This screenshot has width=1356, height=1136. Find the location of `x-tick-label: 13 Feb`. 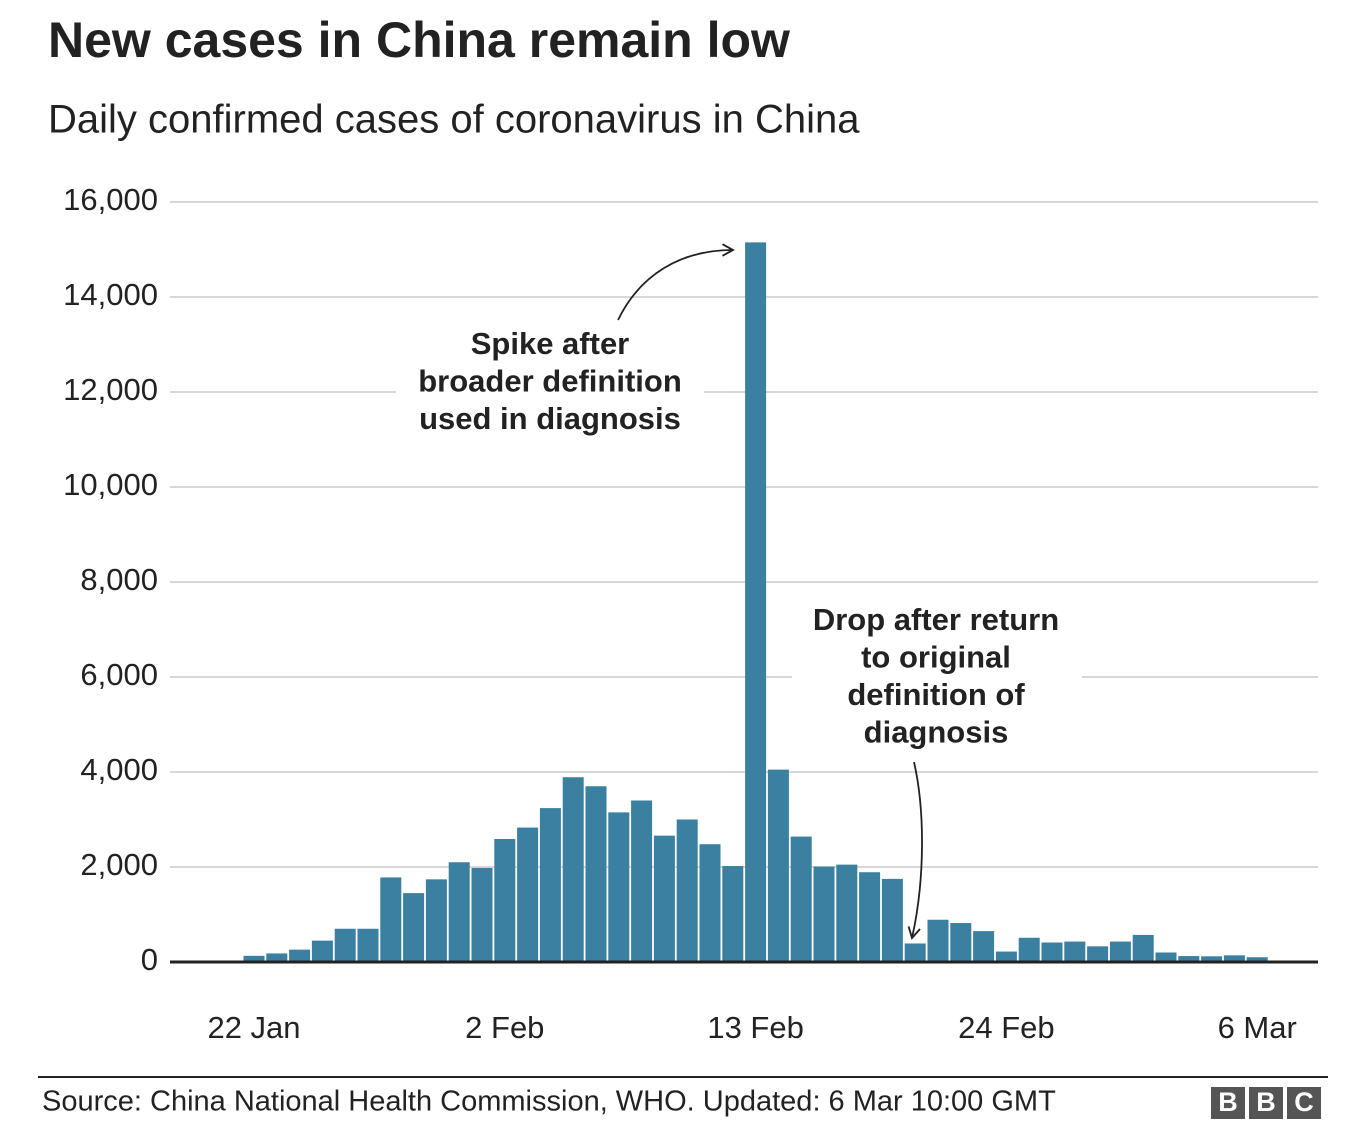

x-tick-label: 13 Feb is located at coordinates (755, 1027).